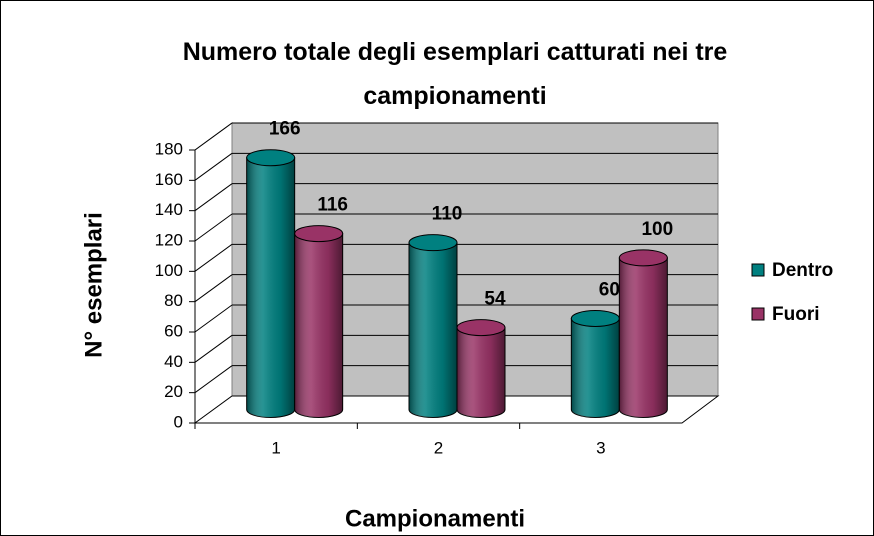  Describe the element at coordinates (169, 239) in the screenshot. I see `y-tick-label: 120` at that location.